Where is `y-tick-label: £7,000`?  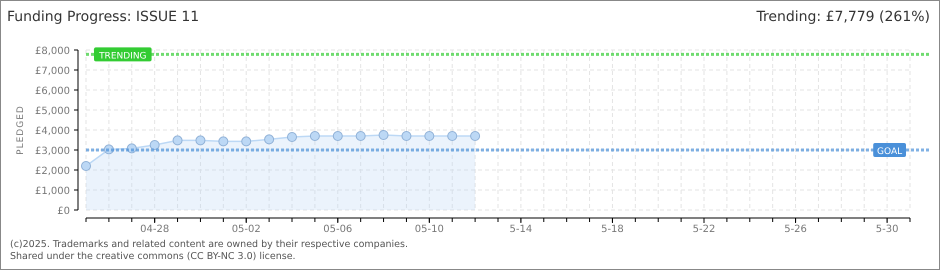
y-tick-label: £7,000 is located at coordinates (52, 71).